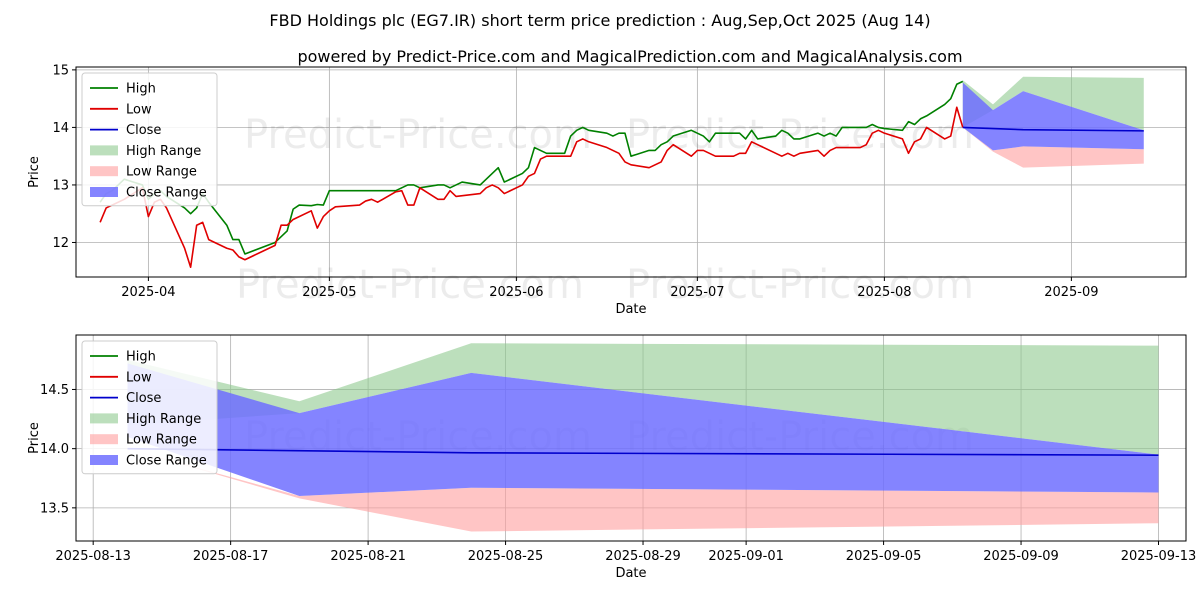  I want to click on y-tick-label: 13.5, so click(54, 508).